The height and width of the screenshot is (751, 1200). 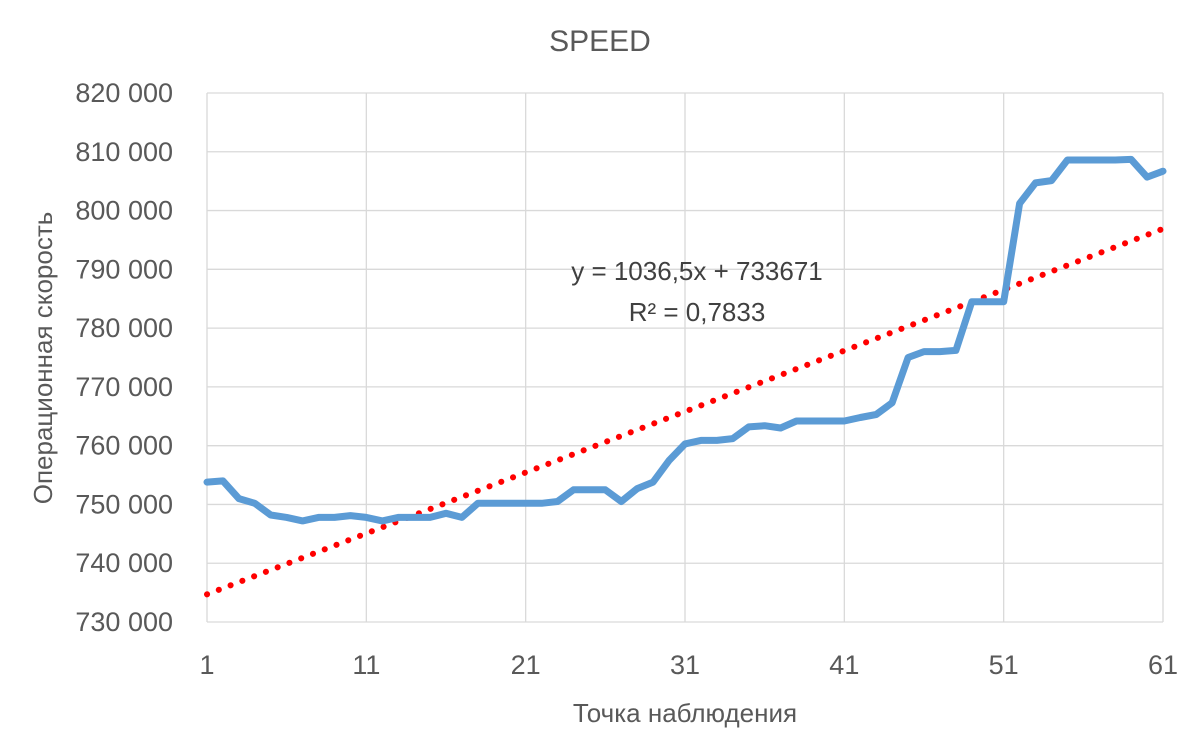 I want to click on x-tick-label: 11, so click(x=366, y=665).